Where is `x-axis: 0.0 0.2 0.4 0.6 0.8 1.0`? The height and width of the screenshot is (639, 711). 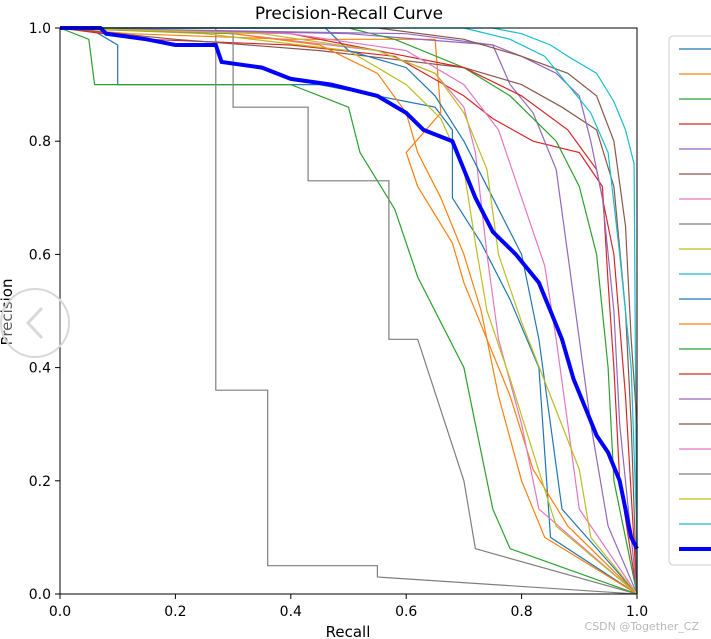 x-axis: 0.0 0.2 0.4 0.6 0.8 1.0 is located at coordinates (348, 607).